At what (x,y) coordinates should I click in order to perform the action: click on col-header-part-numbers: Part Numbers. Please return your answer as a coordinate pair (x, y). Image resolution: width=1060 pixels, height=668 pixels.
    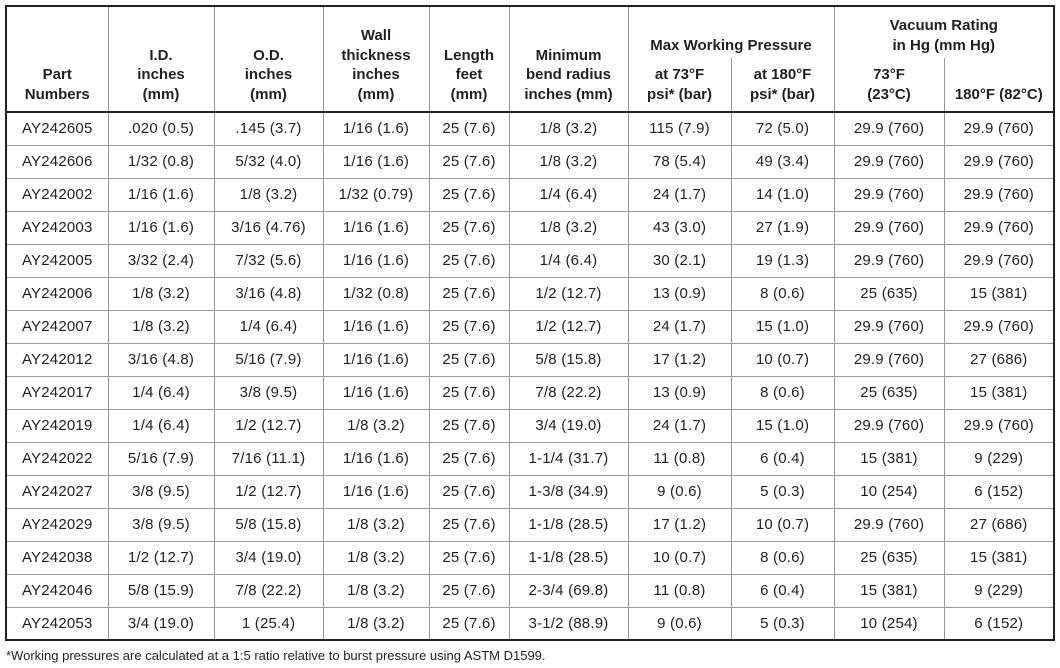
    Looking at the image, I should click on (57, 59).